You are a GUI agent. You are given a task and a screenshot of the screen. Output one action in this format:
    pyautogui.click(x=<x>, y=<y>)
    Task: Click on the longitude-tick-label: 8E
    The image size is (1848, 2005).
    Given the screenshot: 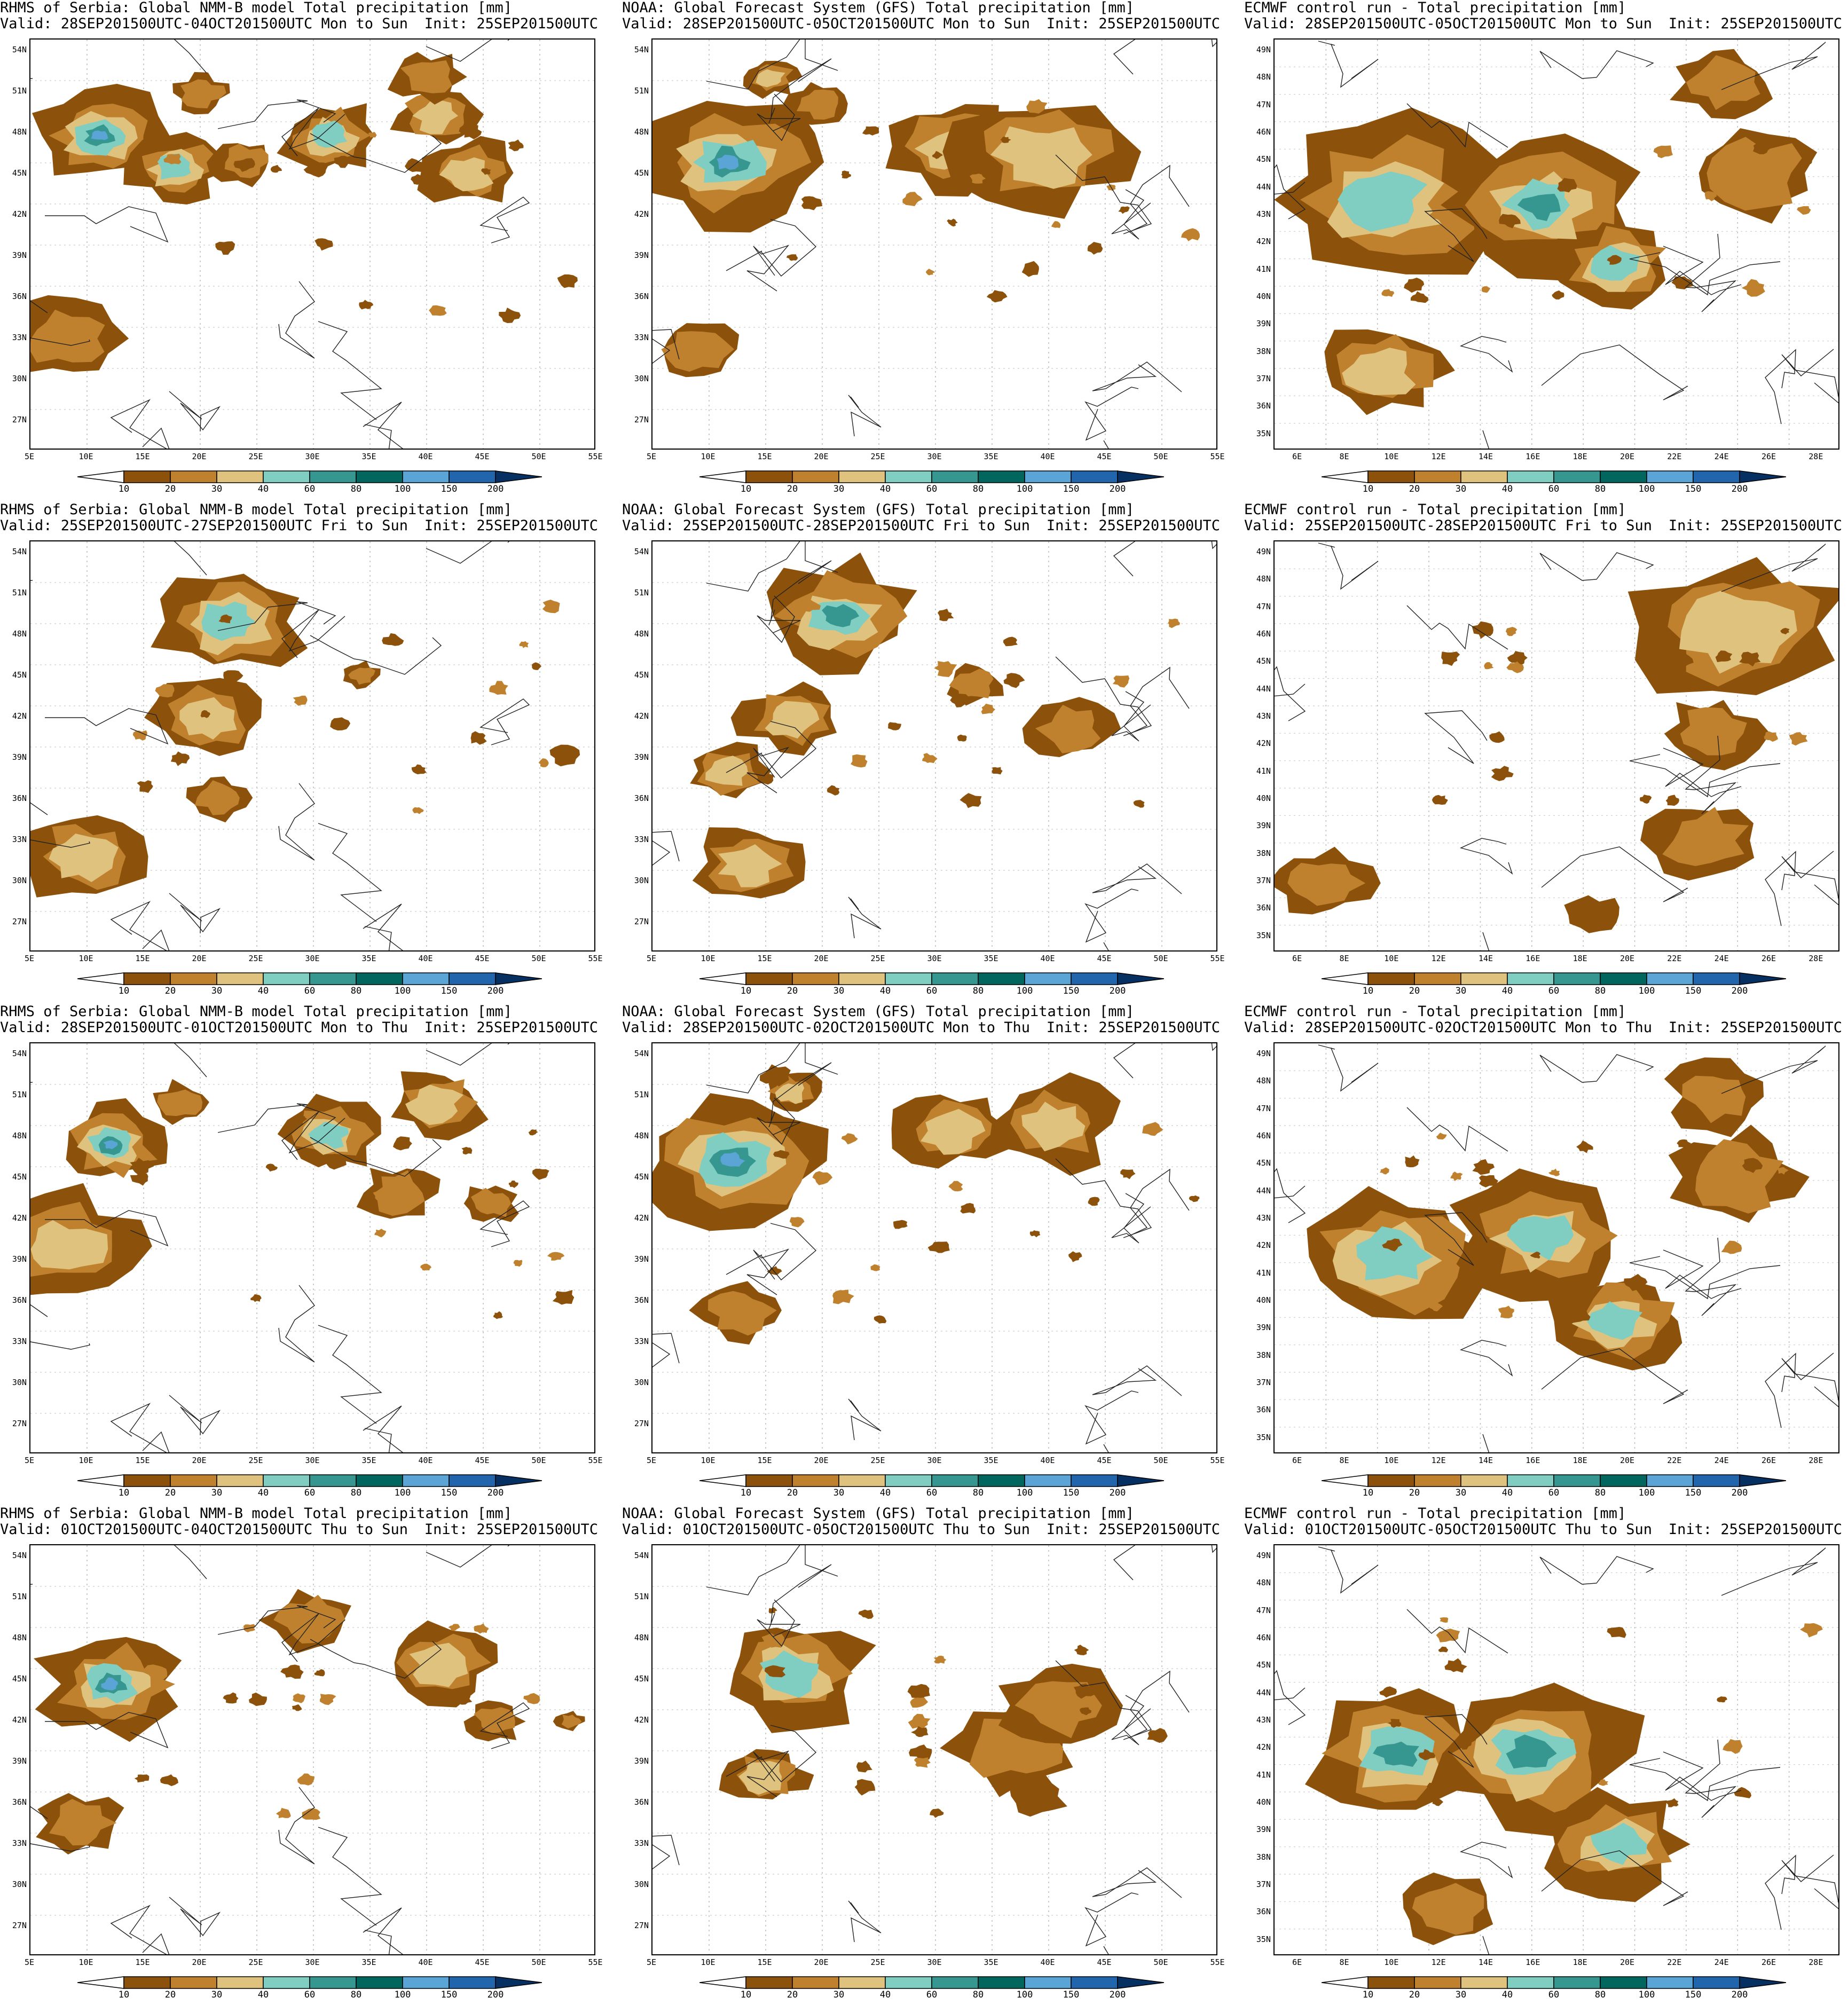 What is the action you would take?
    pyautogui.click(x=1344, y=1962)
    